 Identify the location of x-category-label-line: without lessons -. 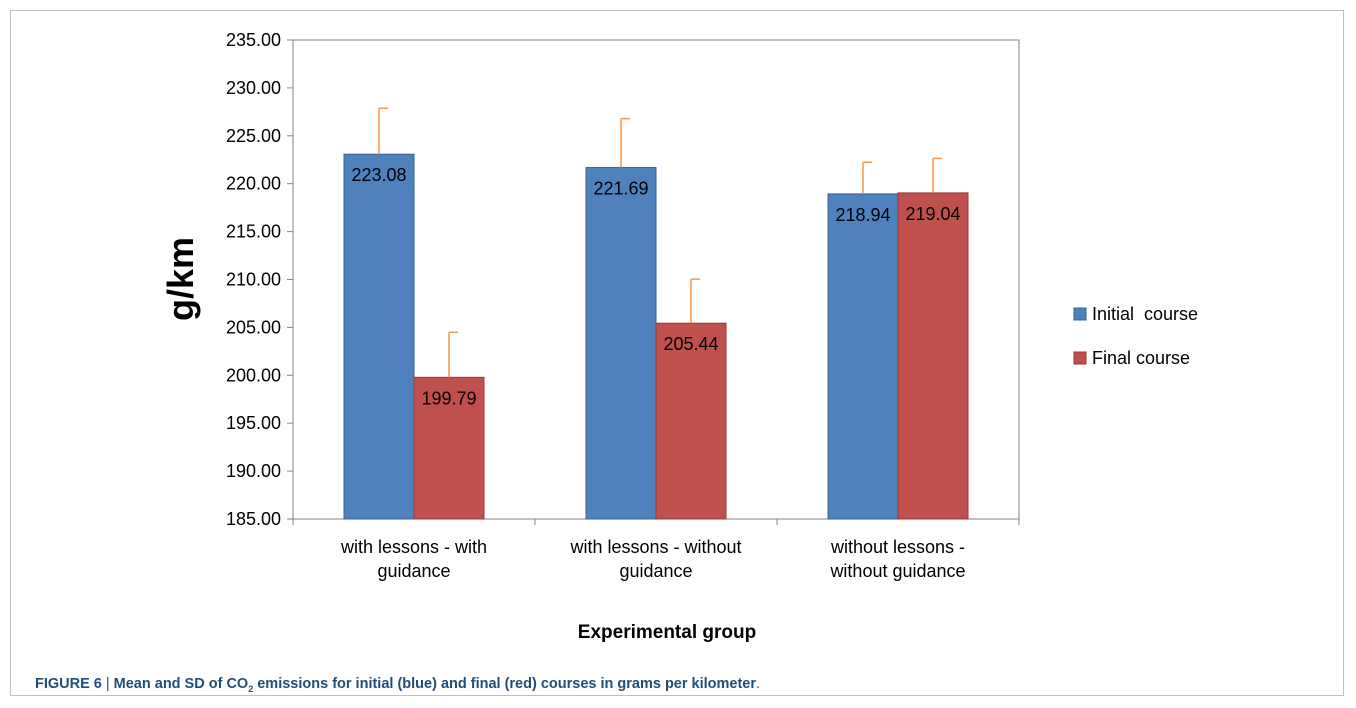
(897, 547).